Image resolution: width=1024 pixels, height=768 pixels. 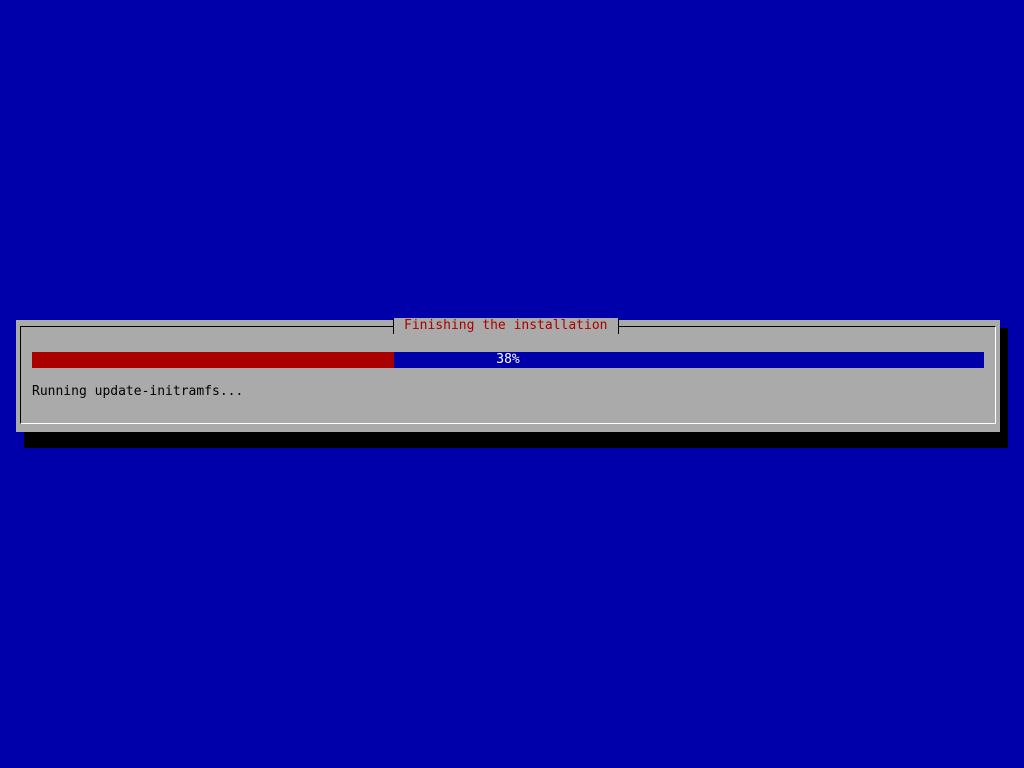 I want to click on dialog-shadow-right, so click(x=1004, y=384).